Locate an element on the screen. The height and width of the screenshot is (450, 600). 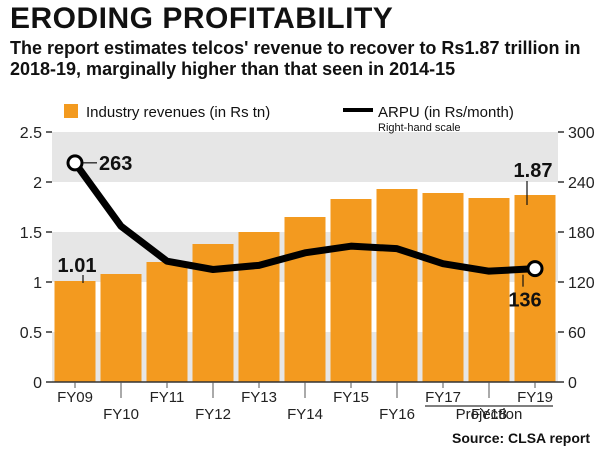
bar-FY16 is located at coordinates (397, 285).